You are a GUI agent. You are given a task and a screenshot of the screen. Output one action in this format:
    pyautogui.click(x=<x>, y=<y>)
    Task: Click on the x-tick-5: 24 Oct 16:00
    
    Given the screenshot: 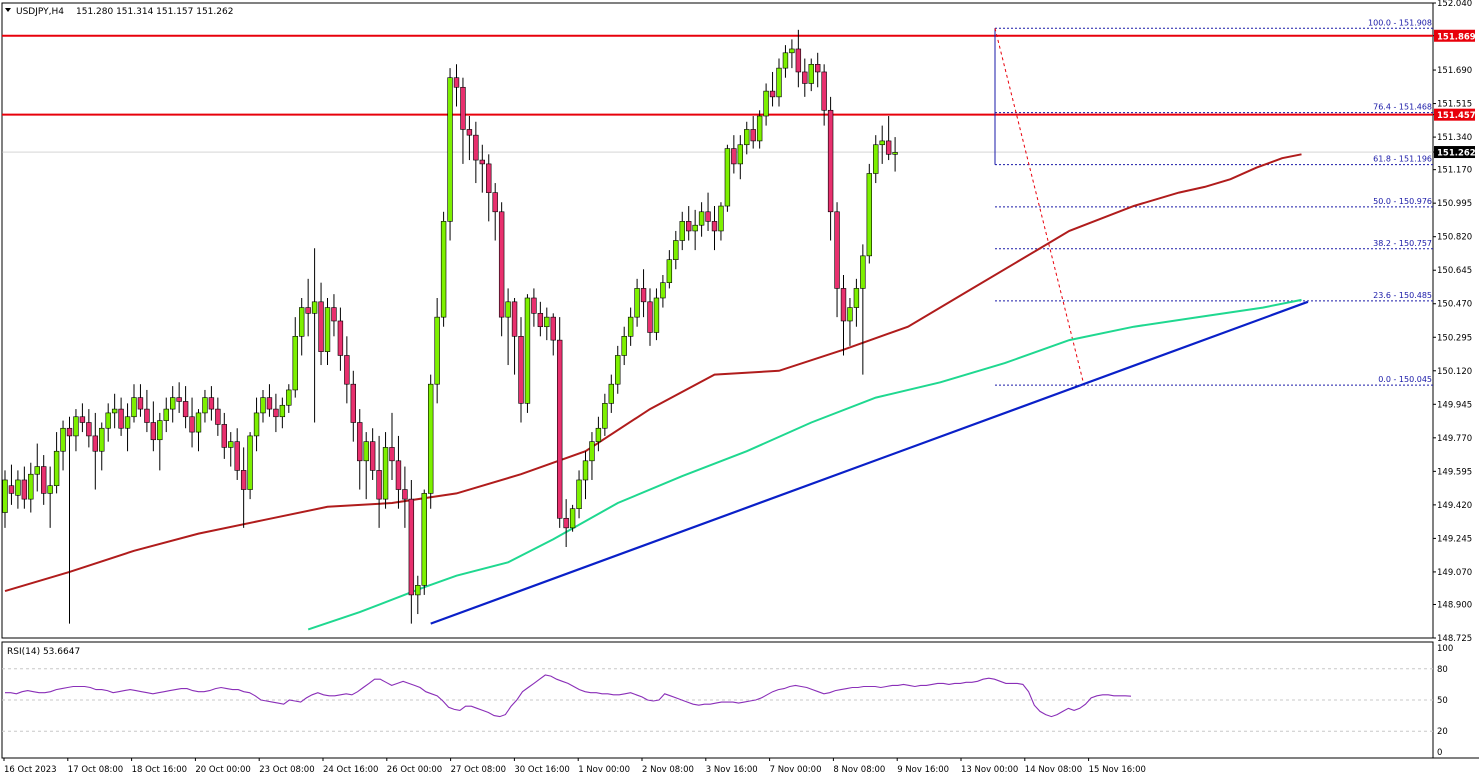 What is the action you would take?
    pyautogui.click(x=350, y=770)
    